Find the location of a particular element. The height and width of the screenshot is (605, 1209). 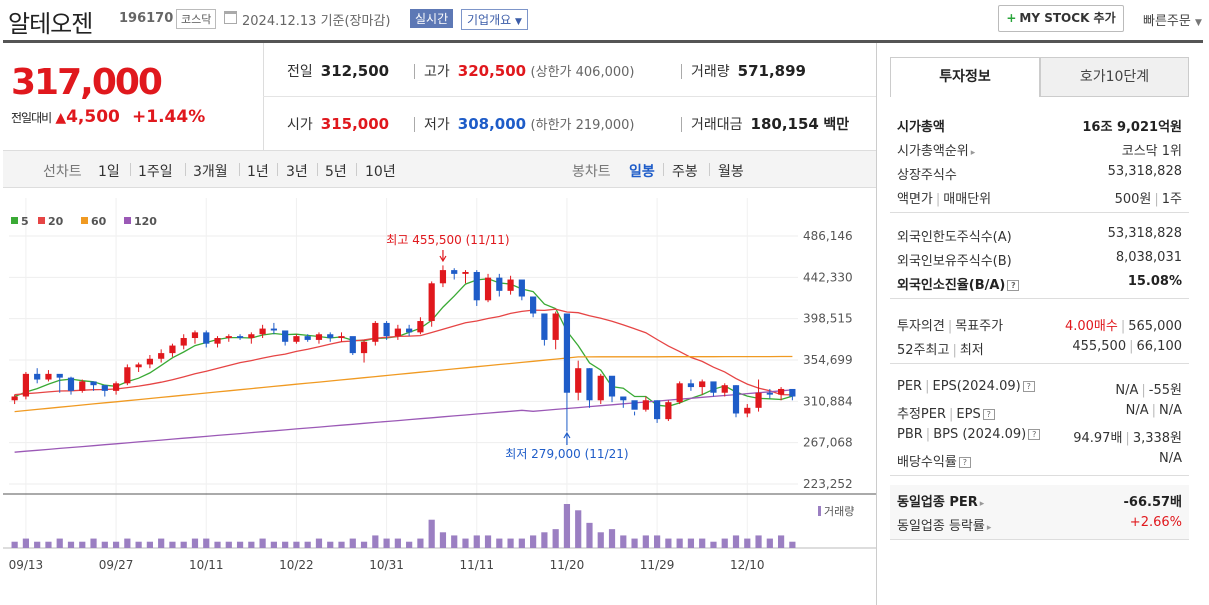

y-tick-label: 442,330 is located at coordinates (828, 277).